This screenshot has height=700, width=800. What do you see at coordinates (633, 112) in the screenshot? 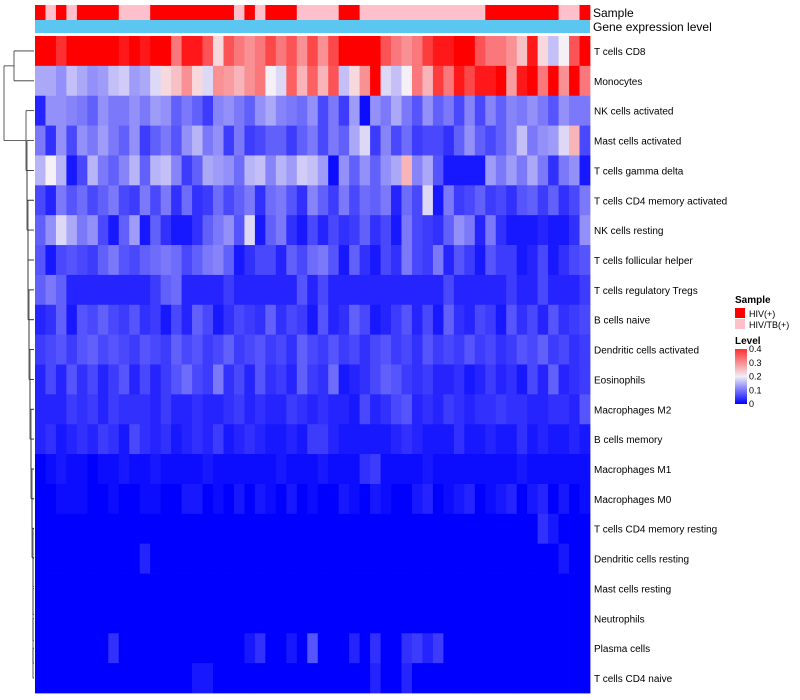
I see `row-label: NK cells activated` at bounding box center [633, 112].